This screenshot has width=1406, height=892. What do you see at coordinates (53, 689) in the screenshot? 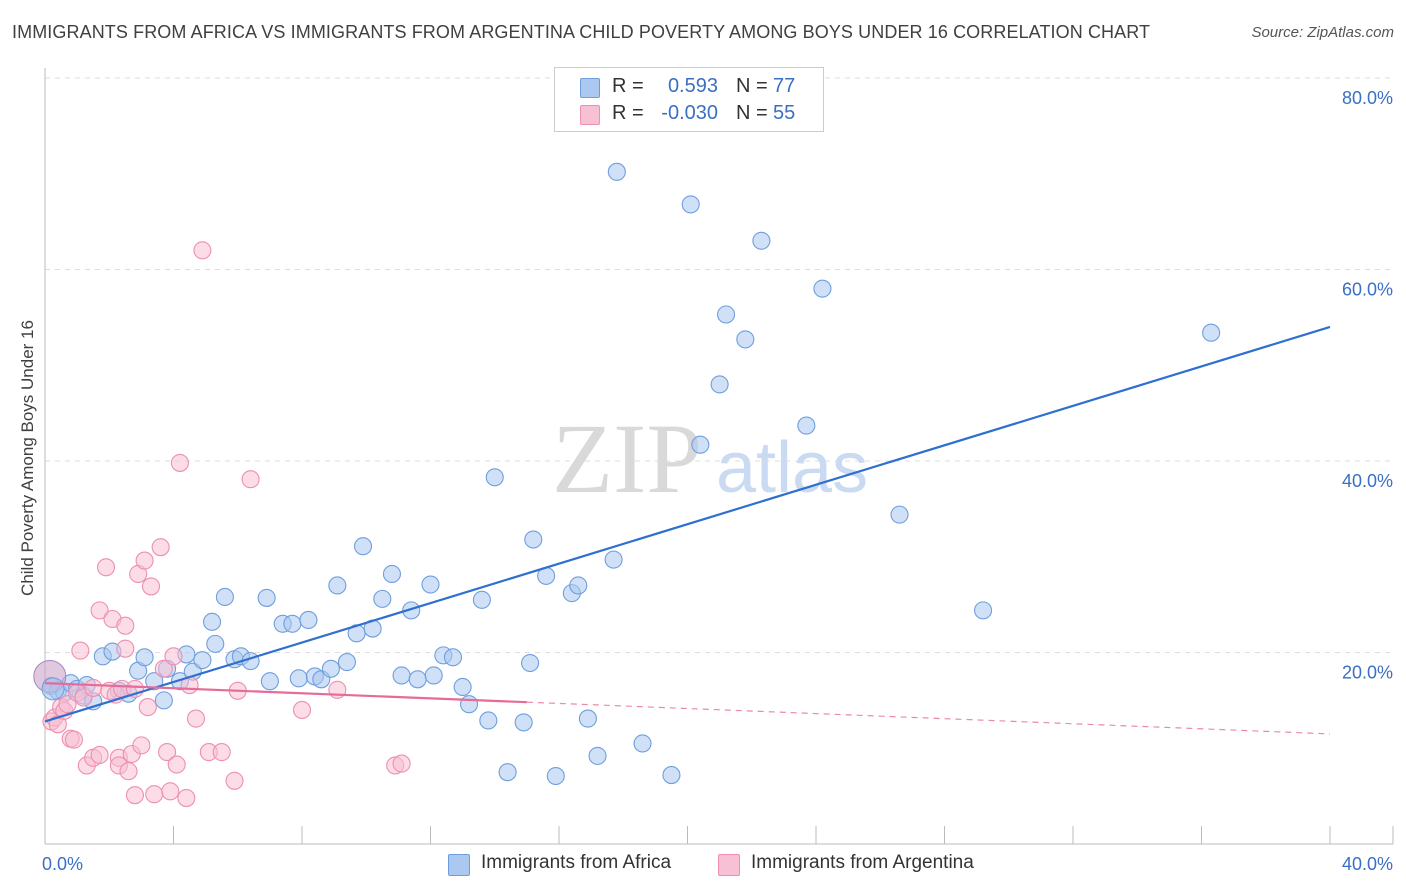
I see `data-point-cluster-africa` at bounding box center [53, 689].